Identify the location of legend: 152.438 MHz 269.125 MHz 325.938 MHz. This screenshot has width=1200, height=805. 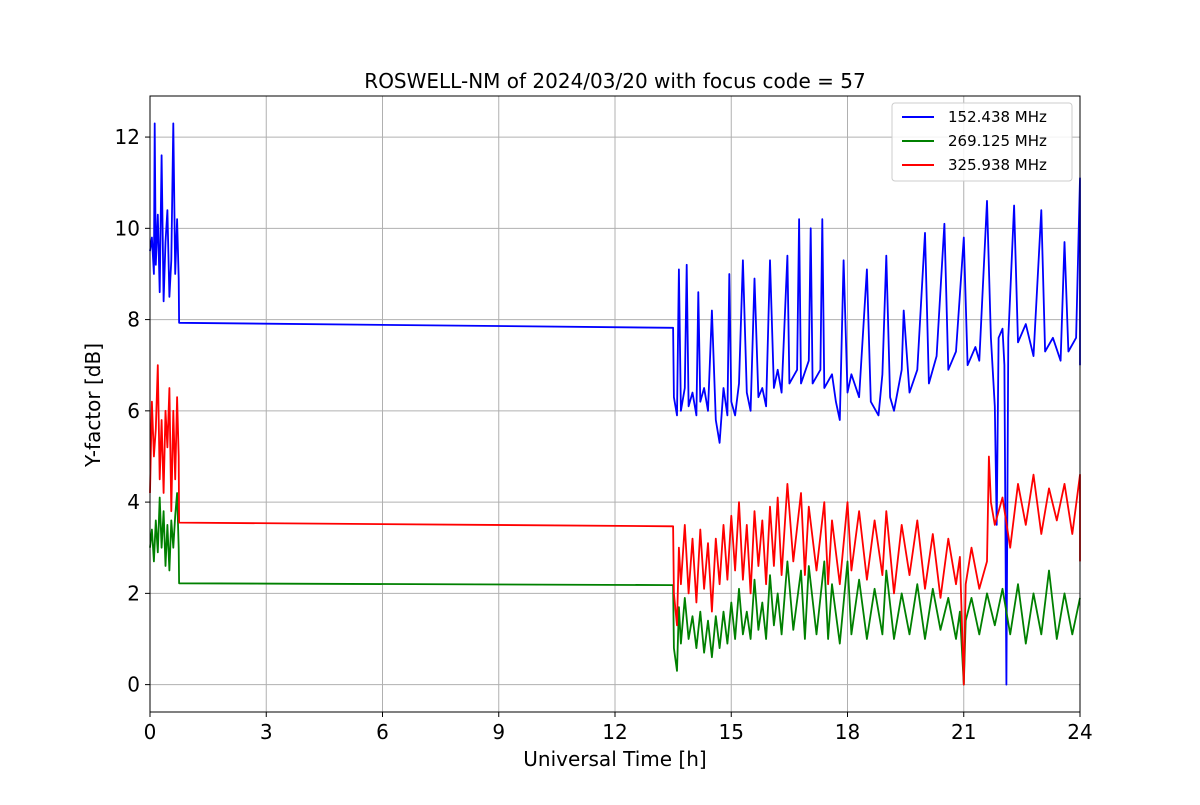
(982, 142).